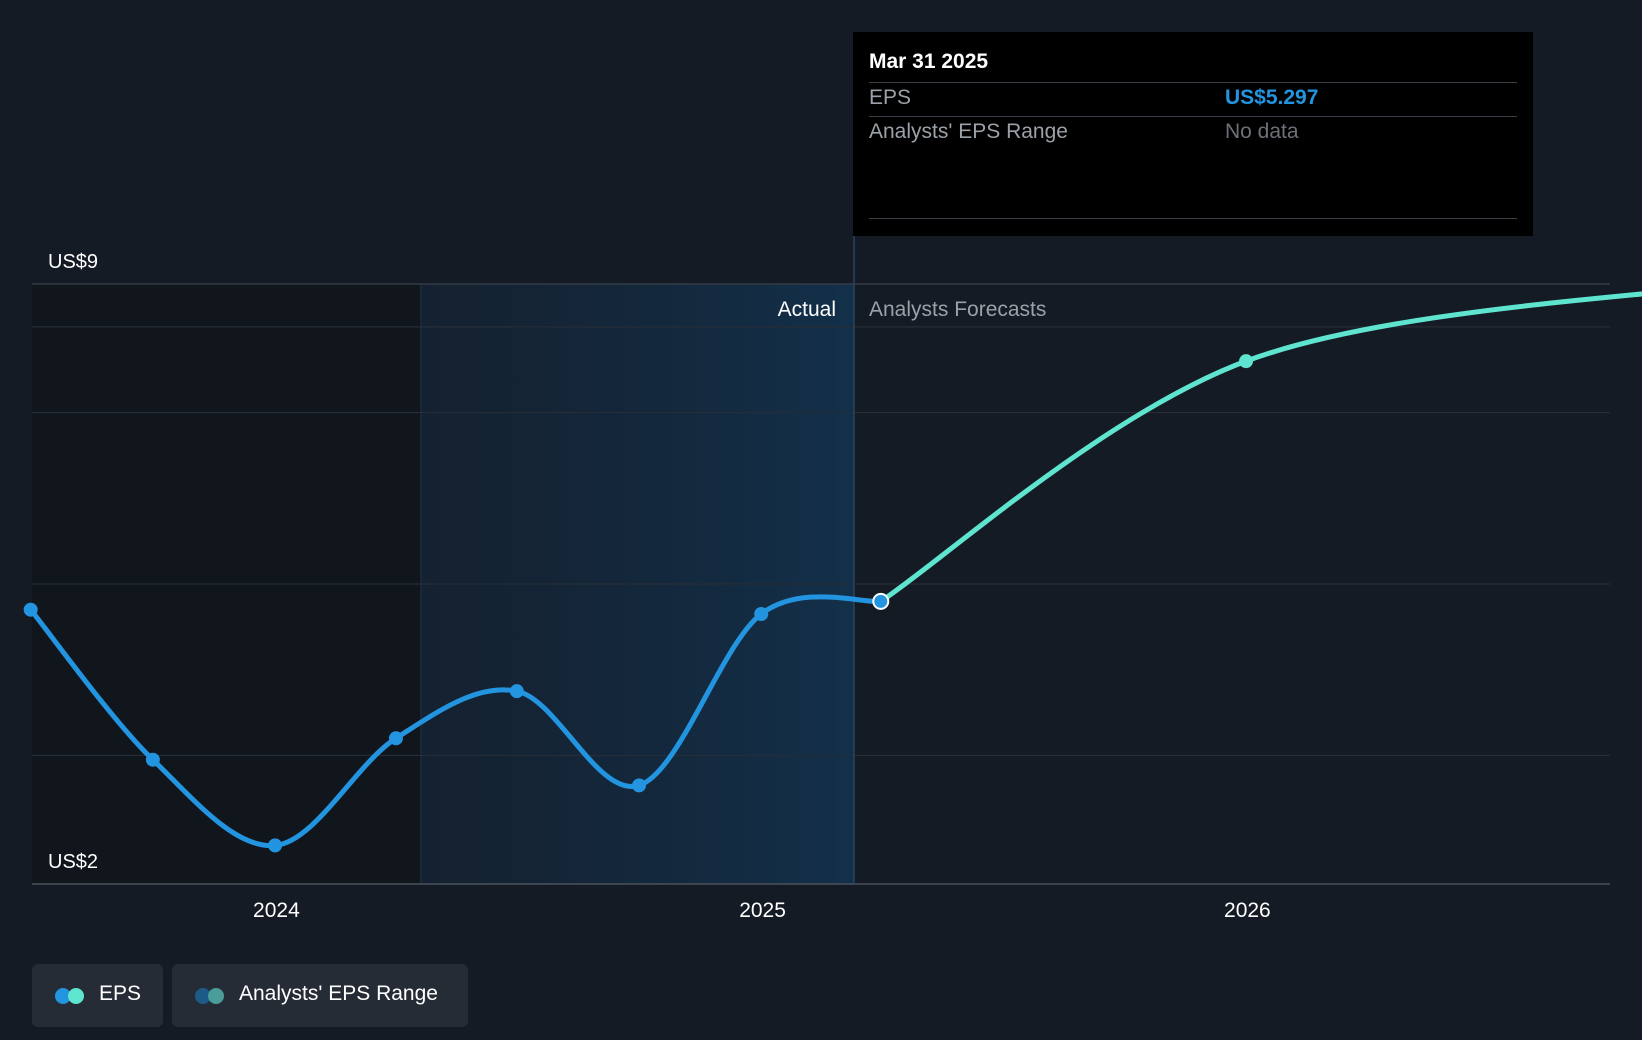 The width and height of the screenshot is (1642, 1040). Describe the element at coordinates (1246, 361) in the screenshot. I see `eps-forecast-point` at that location.